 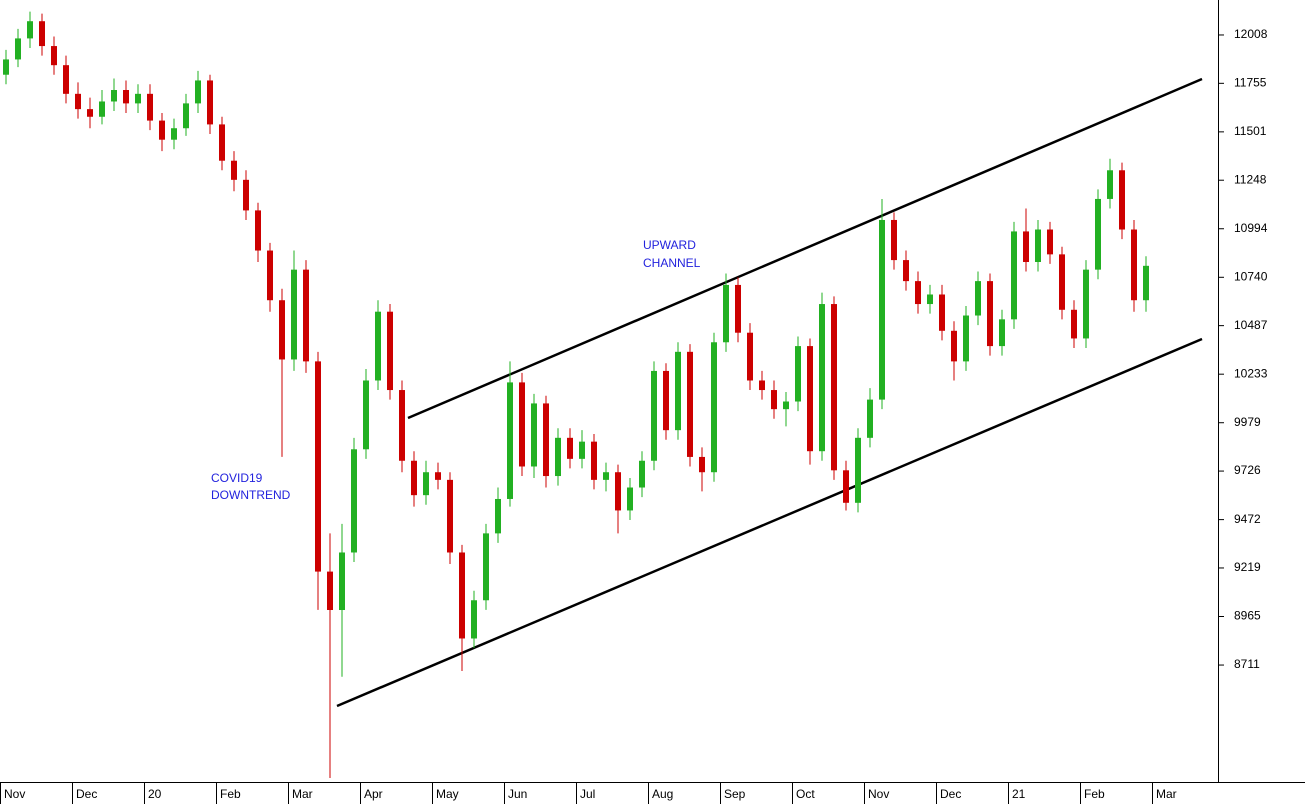 What do you see at coordinates (1251, 228) in the screenshot?
I see `y-tick-label: 10994` at bounding box center [1251, 228].